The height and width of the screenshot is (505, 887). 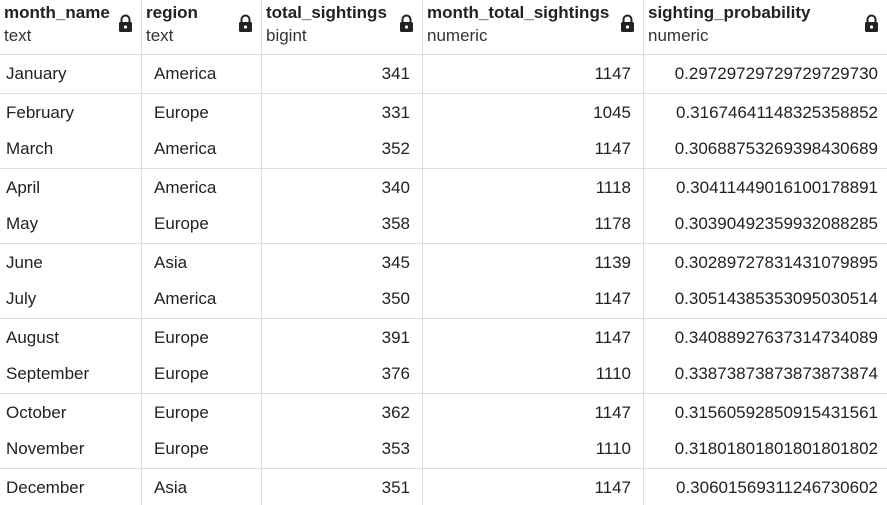 I want to click on cell-month-name: June, so click(x=71, y=261).